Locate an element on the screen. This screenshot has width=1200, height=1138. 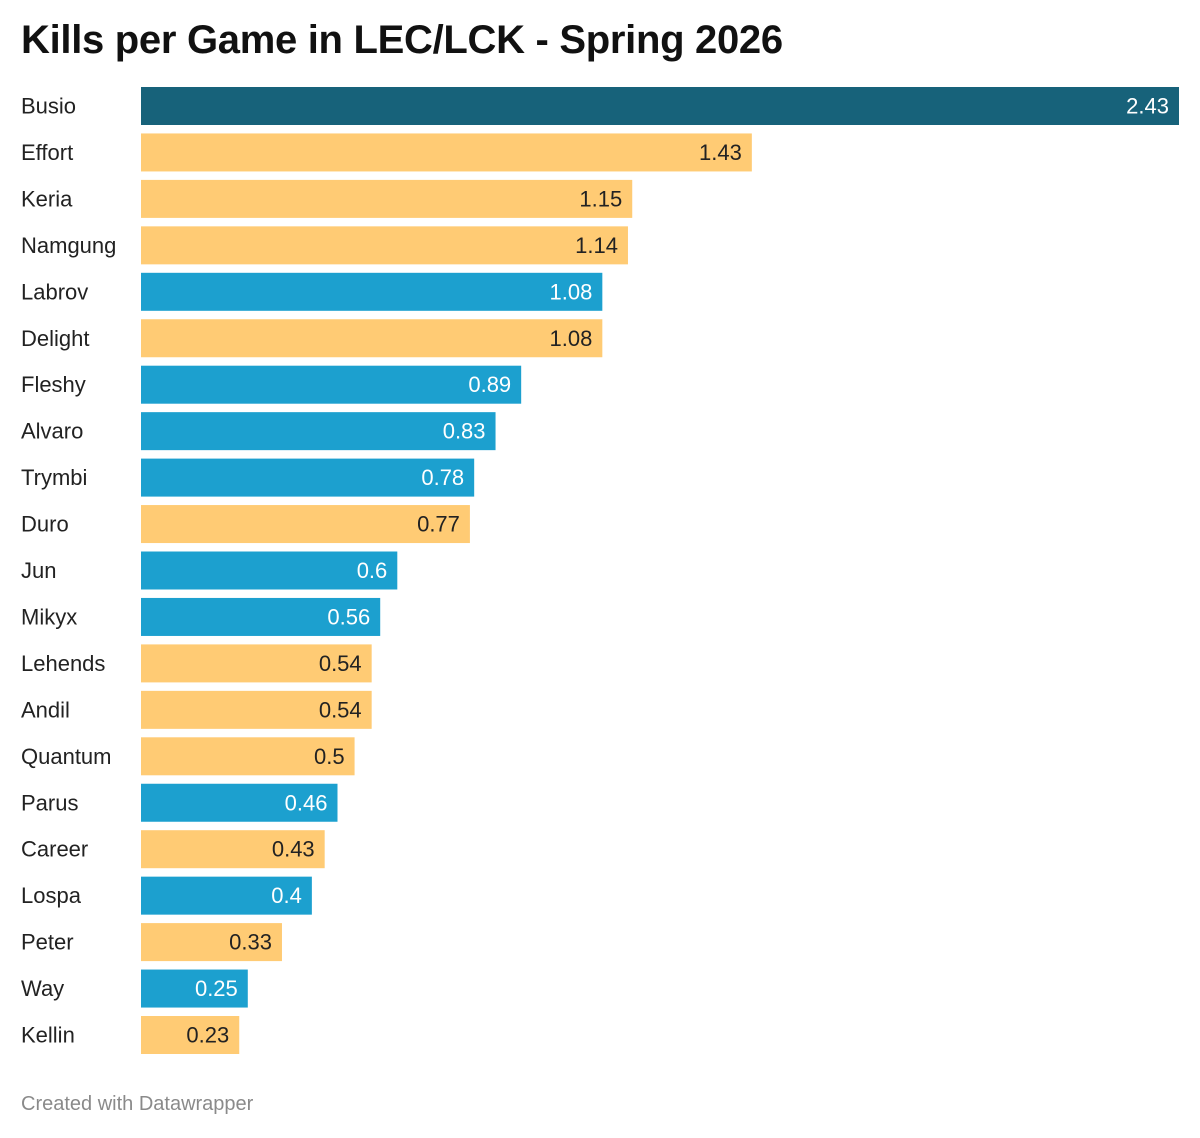
bar-duro is located at coordinates (305, 524).